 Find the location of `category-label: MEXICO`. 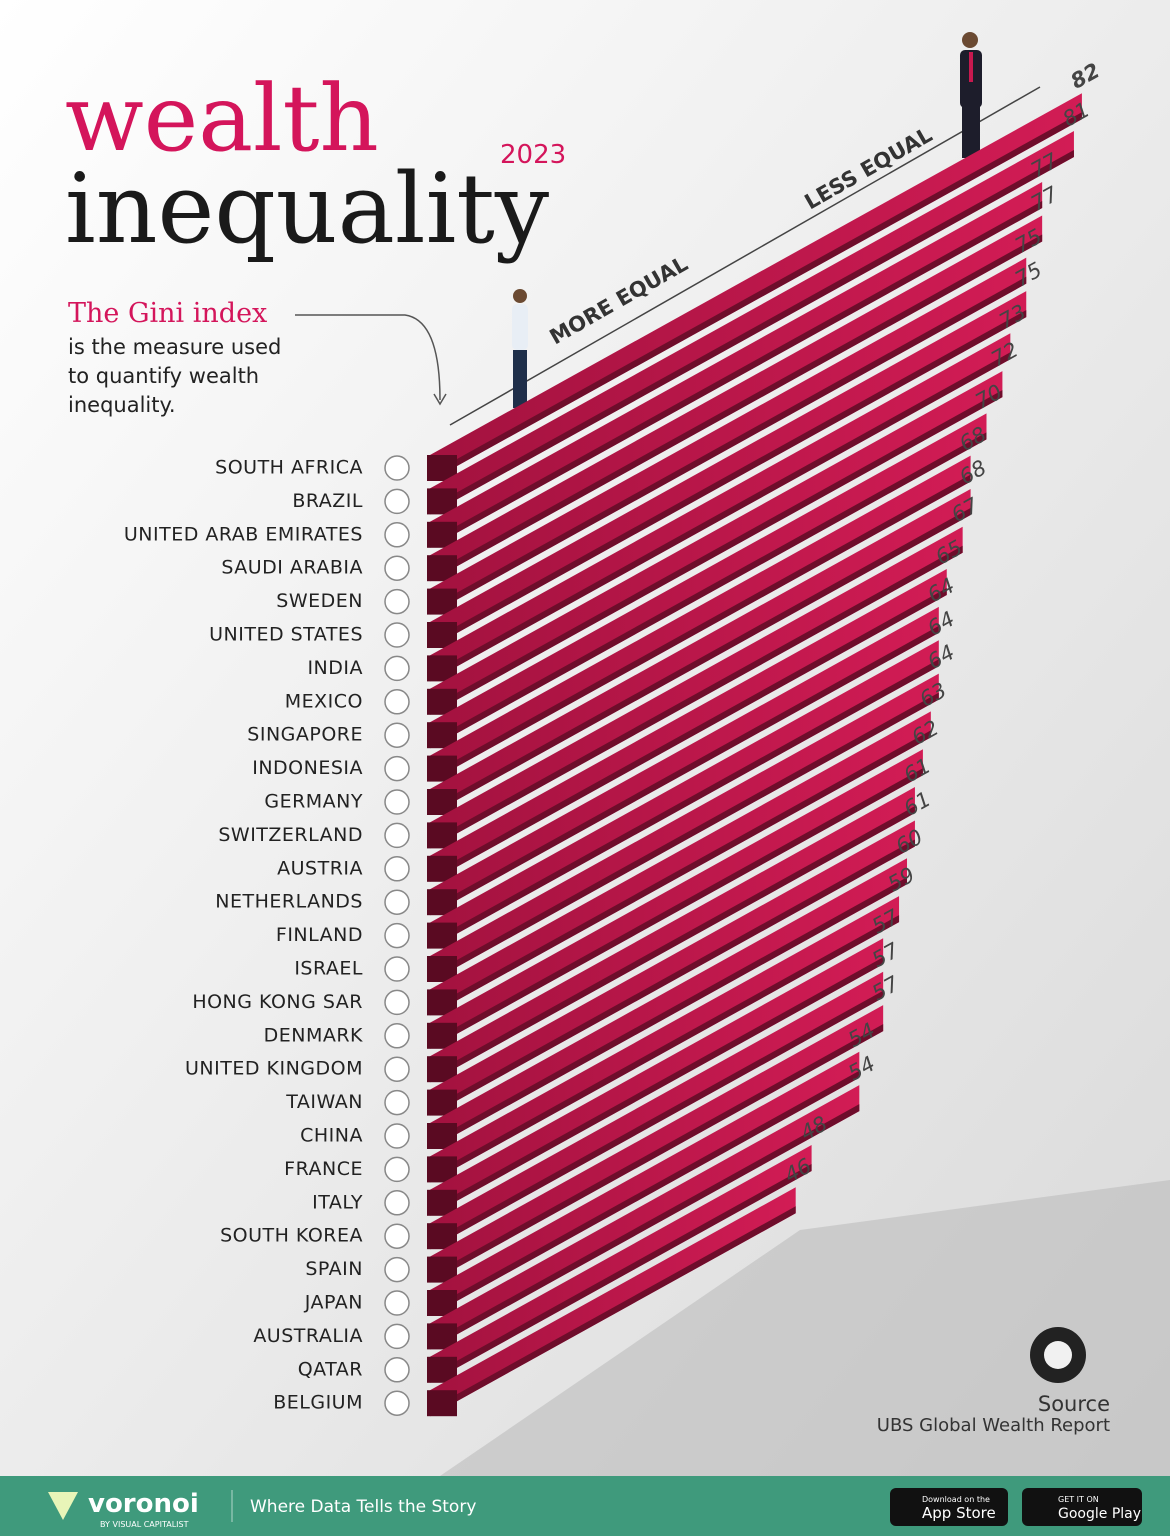

category-label: MEXICO is located at coordinates (324, 701).